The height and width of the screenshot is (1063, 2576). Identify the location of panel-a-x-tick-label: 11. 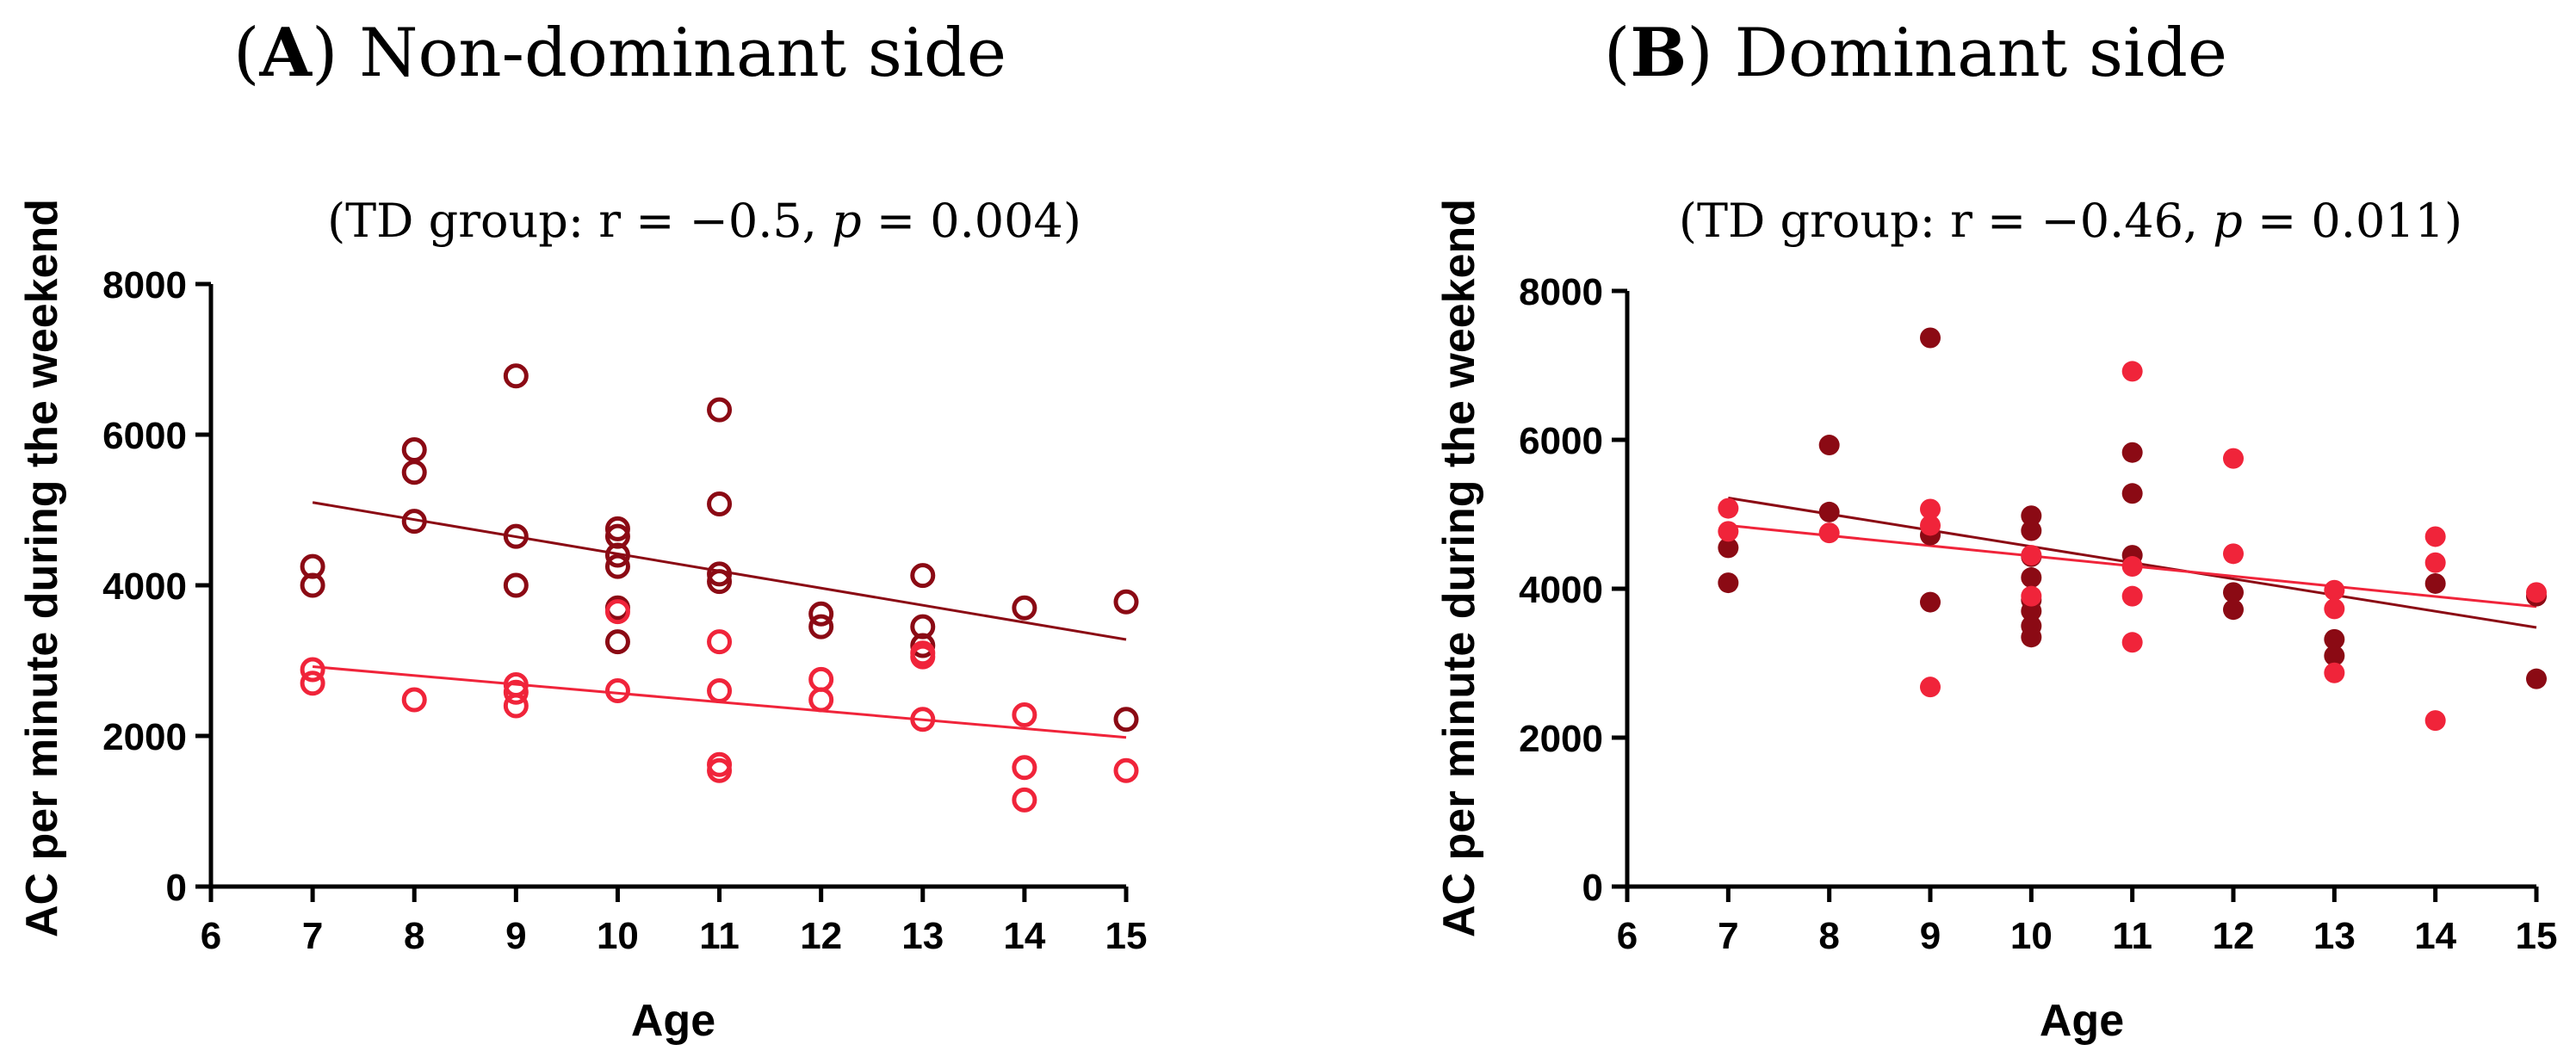
(720, 936).